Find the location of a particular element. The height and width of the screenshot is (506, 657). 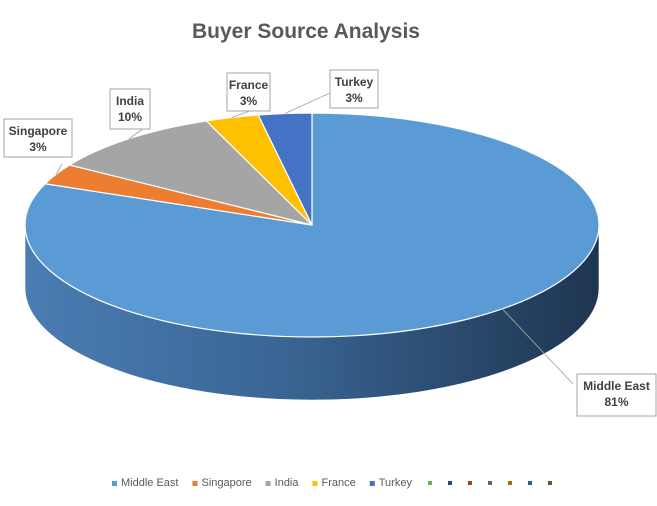

data-label-category: Middle East is located at coordinates (616, 386).